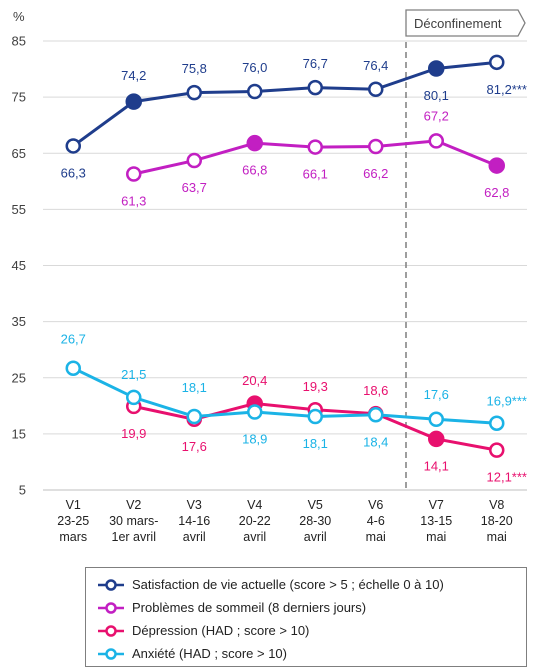 Image resolution: width=543 pixels, height=672 pixels. What do you see at coordinates (254, 67) in the screenshot?
I see `data-label: 76,0` at bounding box center [254, 67].